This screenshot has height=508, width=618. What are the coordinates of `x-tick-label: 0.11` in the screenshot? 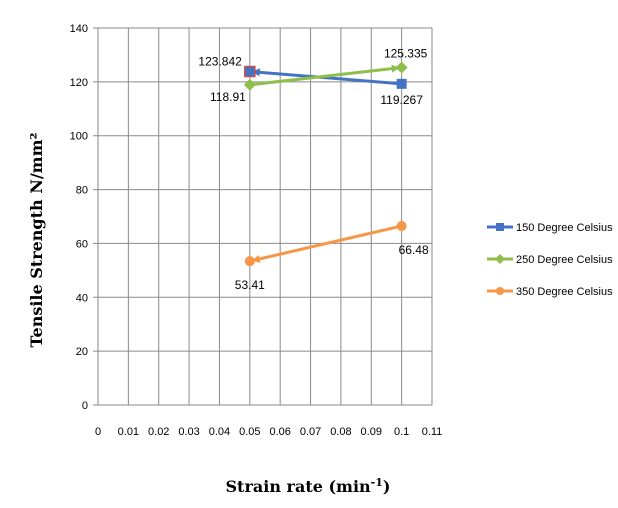 It's located at (432, 432).